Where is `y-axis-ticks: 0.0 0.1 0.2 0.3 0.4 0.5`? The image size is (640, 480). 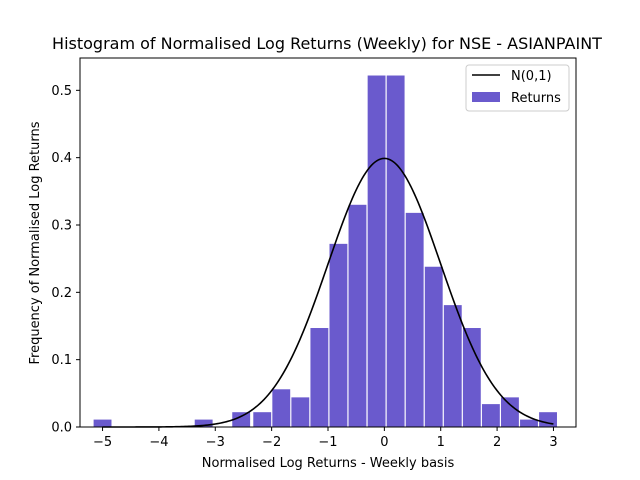 y-axis-ticks: 0.0 0.1 0.2 0.3 0.4 0.5 is located at coordinates (65, 260).